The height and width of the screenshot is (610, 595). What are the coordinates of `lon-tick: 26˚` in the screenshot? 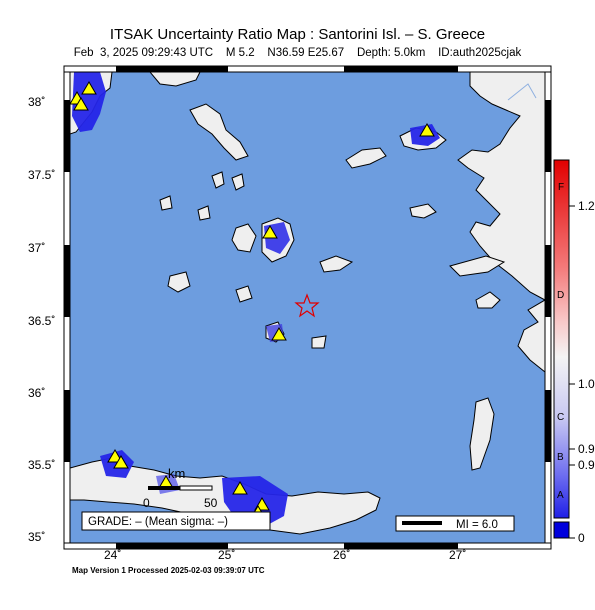 It's located at (341, 555).